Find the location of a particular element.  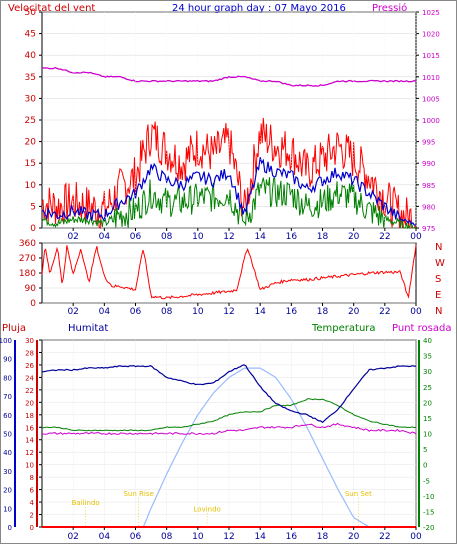

temperature-tick-label: -10 is located at coordinates (428, 497).